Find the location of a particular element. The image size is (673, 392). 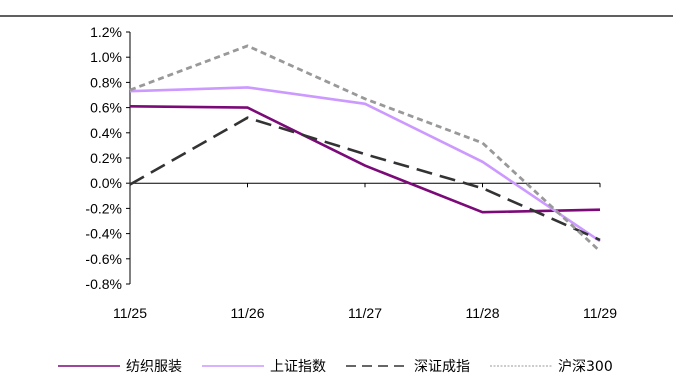

y-tick-label: 0.2% is located at coordinates (106, 158).